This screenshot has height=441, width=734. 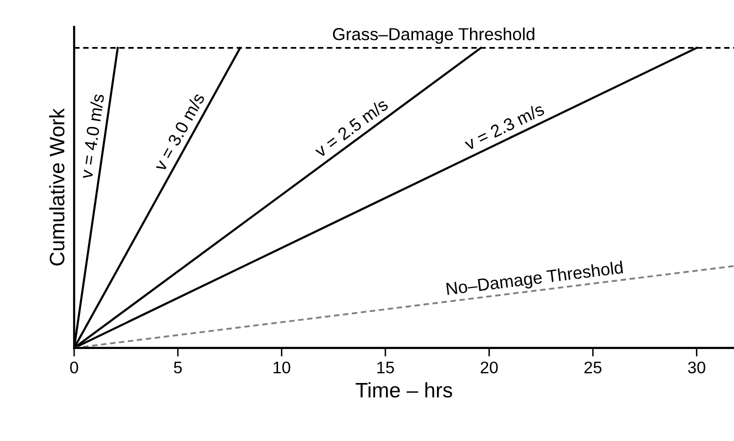 What do you see at coordinates (351, 127) in the screenshot?
I see `text: v = 2.5 m/s` at bounding box center [351, 127].